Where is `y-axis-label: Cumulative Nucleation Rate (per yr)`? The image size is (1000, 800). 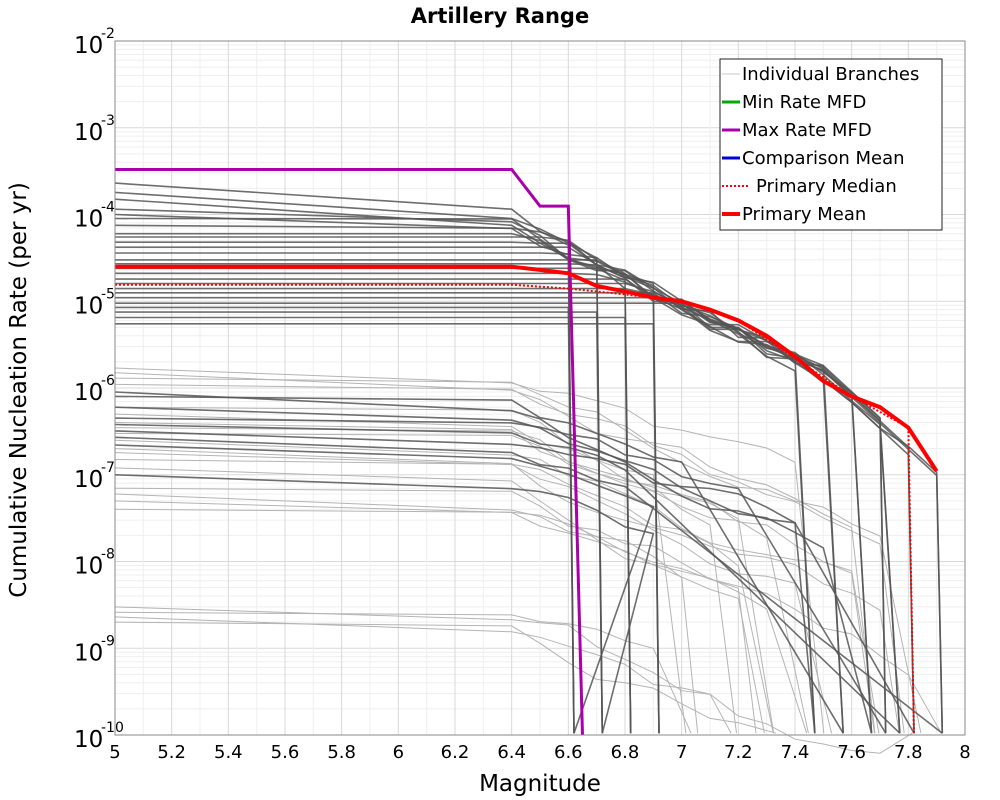
y-axis-label: Cumulative Nucleation Rate (per yr) is located at coordinates (19, 390).